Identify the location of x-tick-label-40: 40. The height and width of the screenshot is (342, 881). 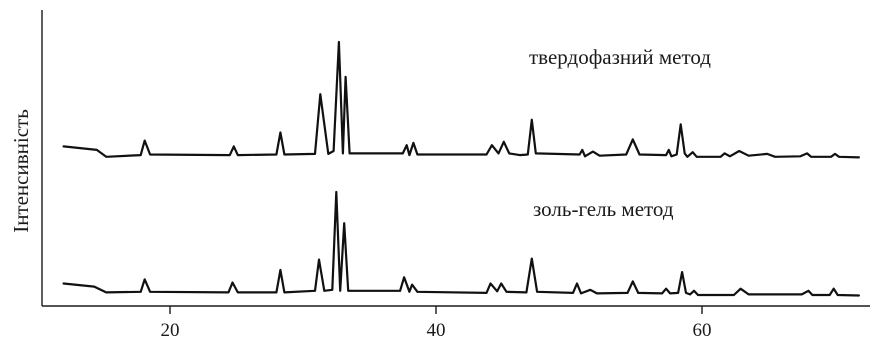
(436, 330).